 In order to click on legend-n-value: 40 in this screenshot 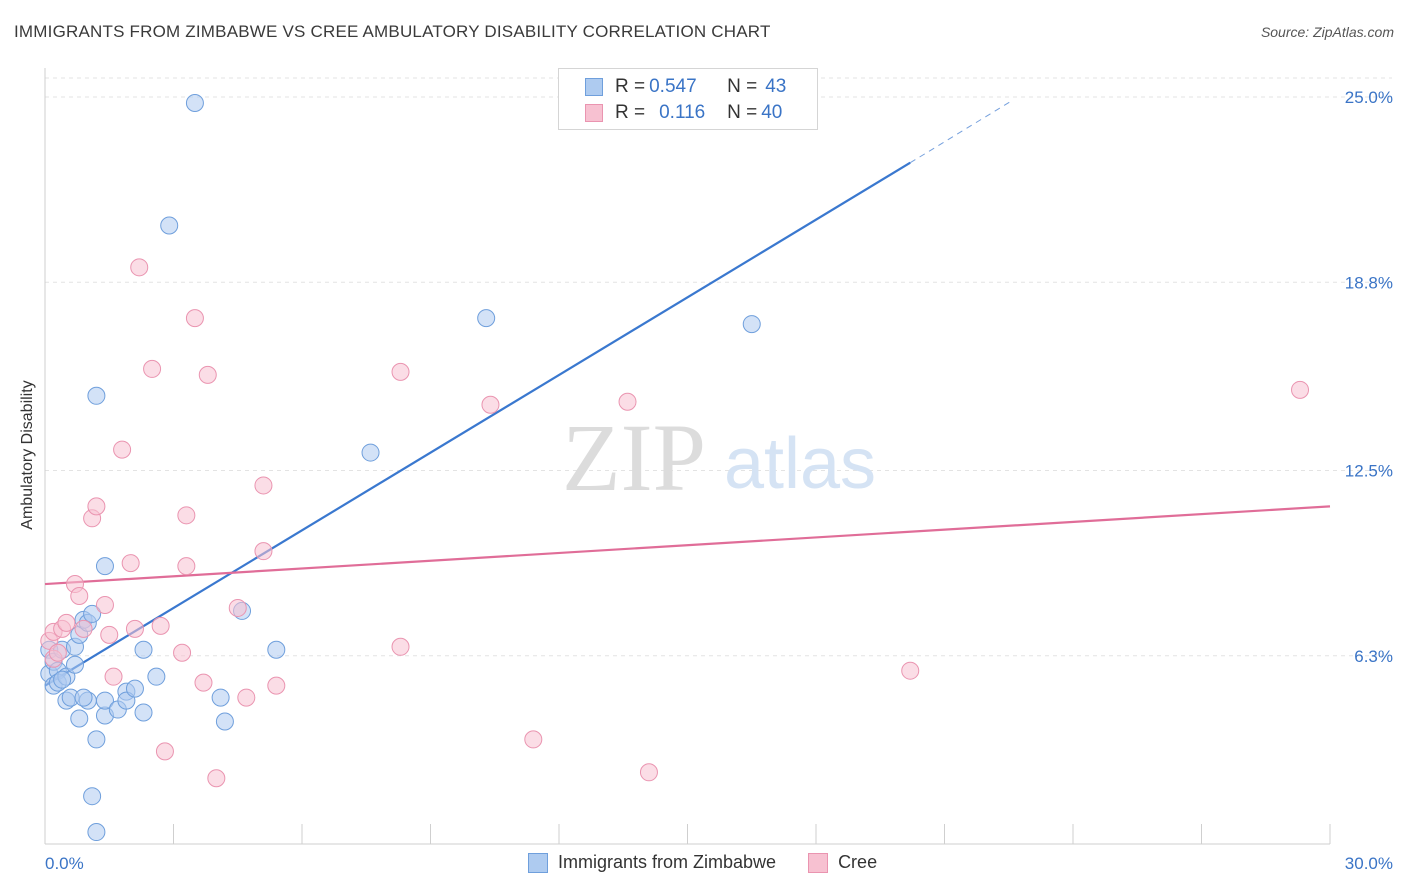, I will do `click(772, 112)`.